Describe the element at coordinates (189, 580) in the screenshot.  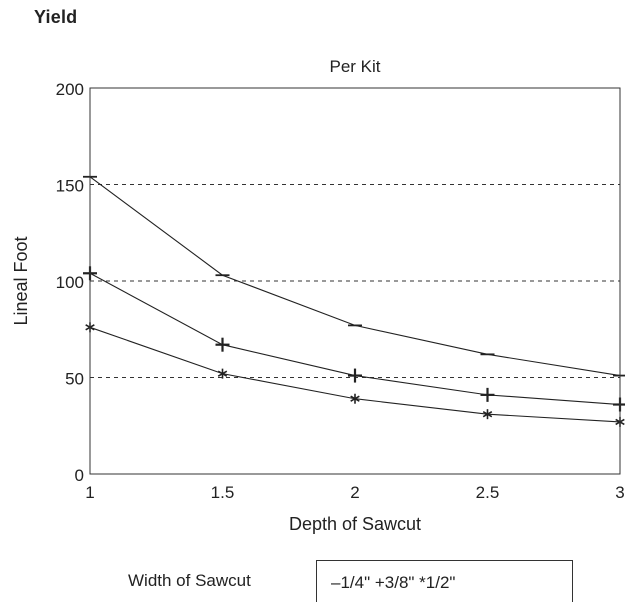
I see `legend-label: Width of Sawcut` at that location.